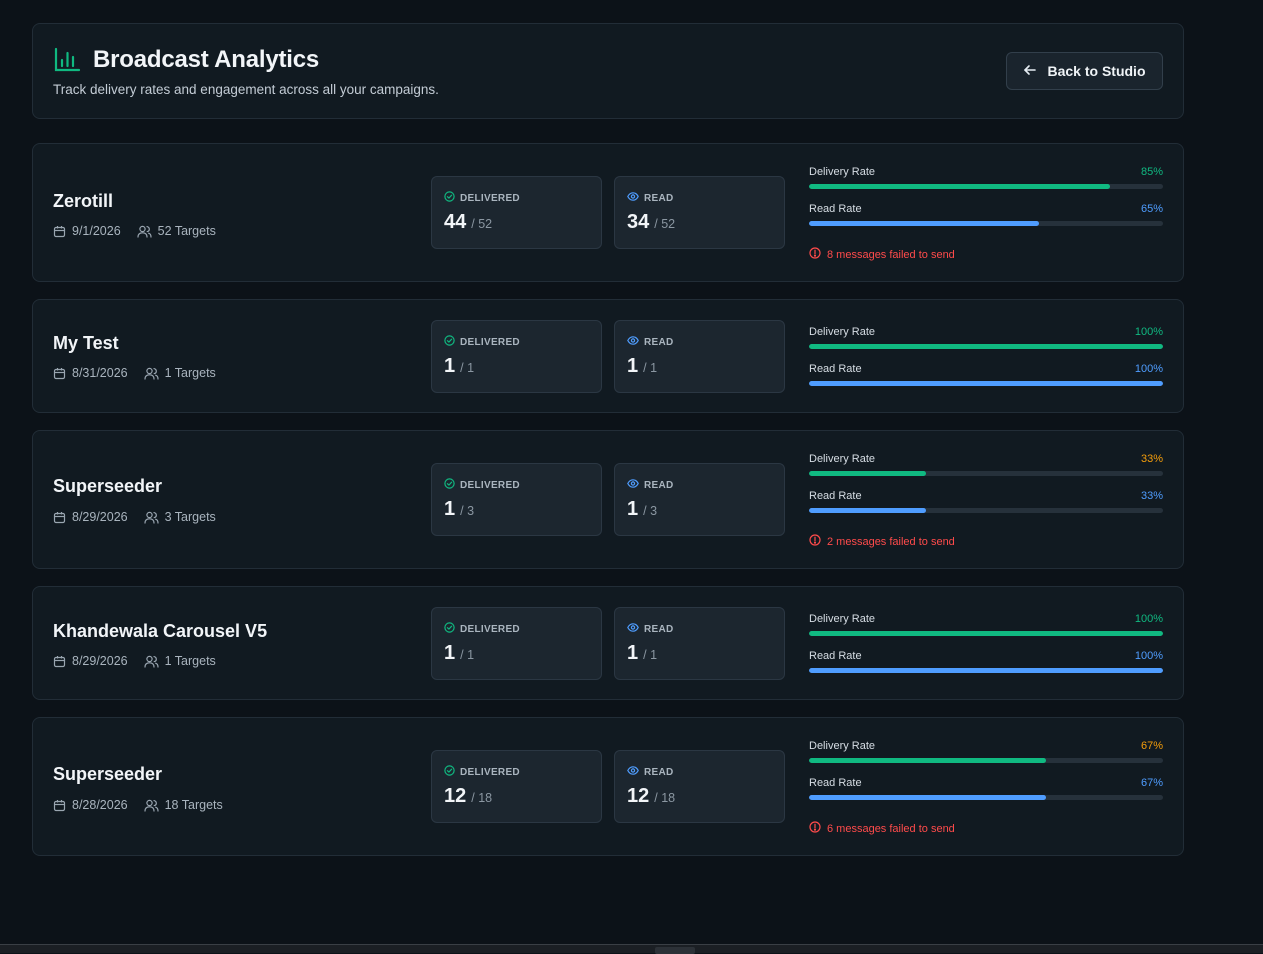 This screenshot has width=1263, height=954. Describe the element at coordinates (516, 786) in the screenshot. I see `delivered-stat: DELIVERED 12 / 18` at that location.